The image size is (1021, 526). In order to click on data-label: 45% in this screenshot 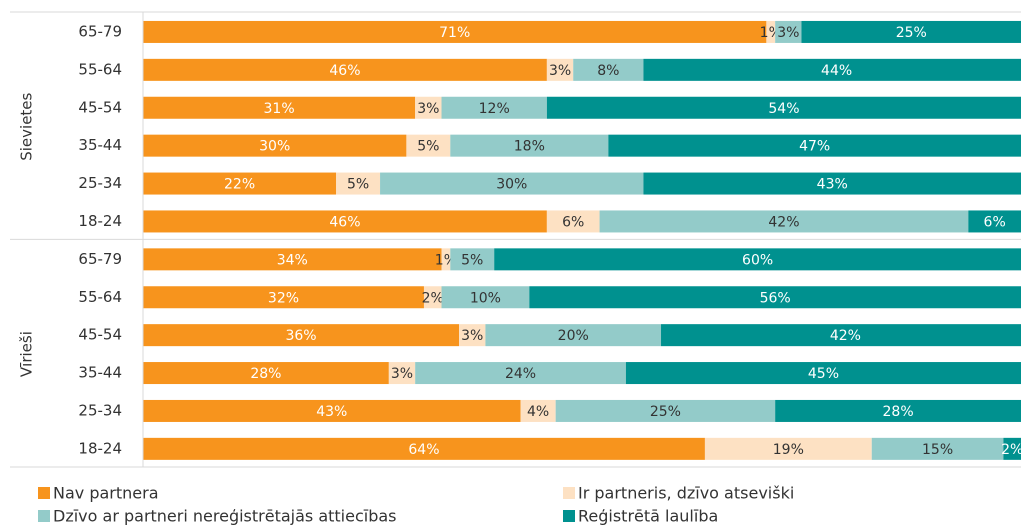, I will do `click(823, 374)`.